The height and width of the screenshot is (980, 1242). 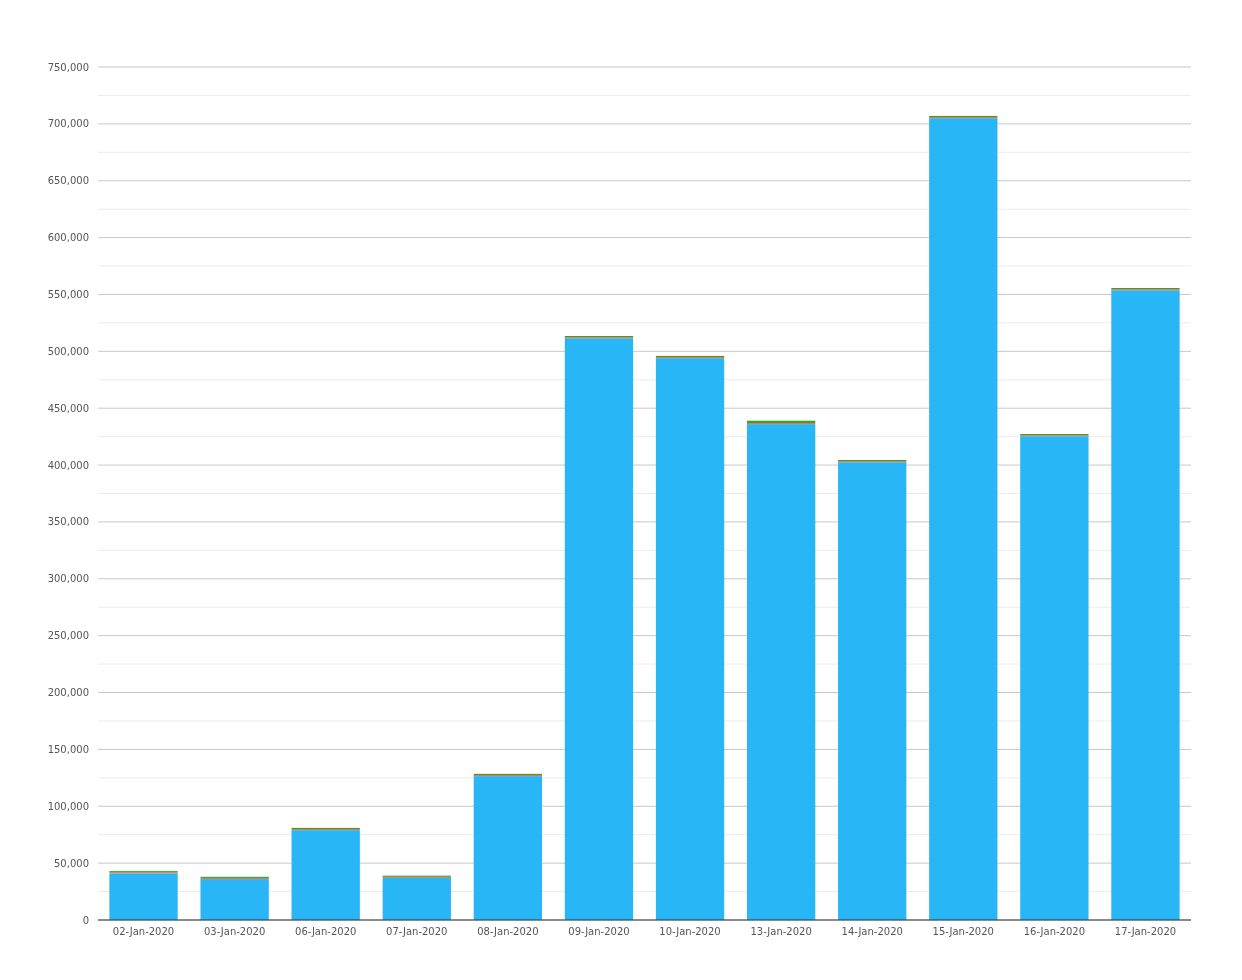 What do you see at coordinates (68, 408) in the screenshot?
I see `y-tick-label: 450,000` at bounding box center [68, 408].